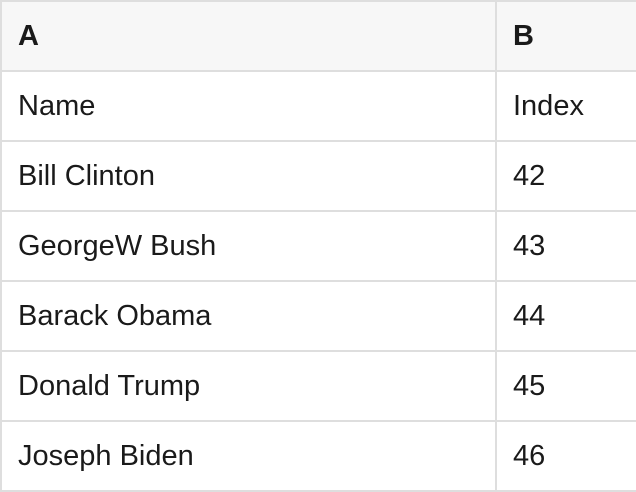 The width and height of the screenshot is (636, 492). What do you see at coordinates (249, 316) in the screenshot?
I see `cell-name: Barack Obama` at bounding box center [249, 316].